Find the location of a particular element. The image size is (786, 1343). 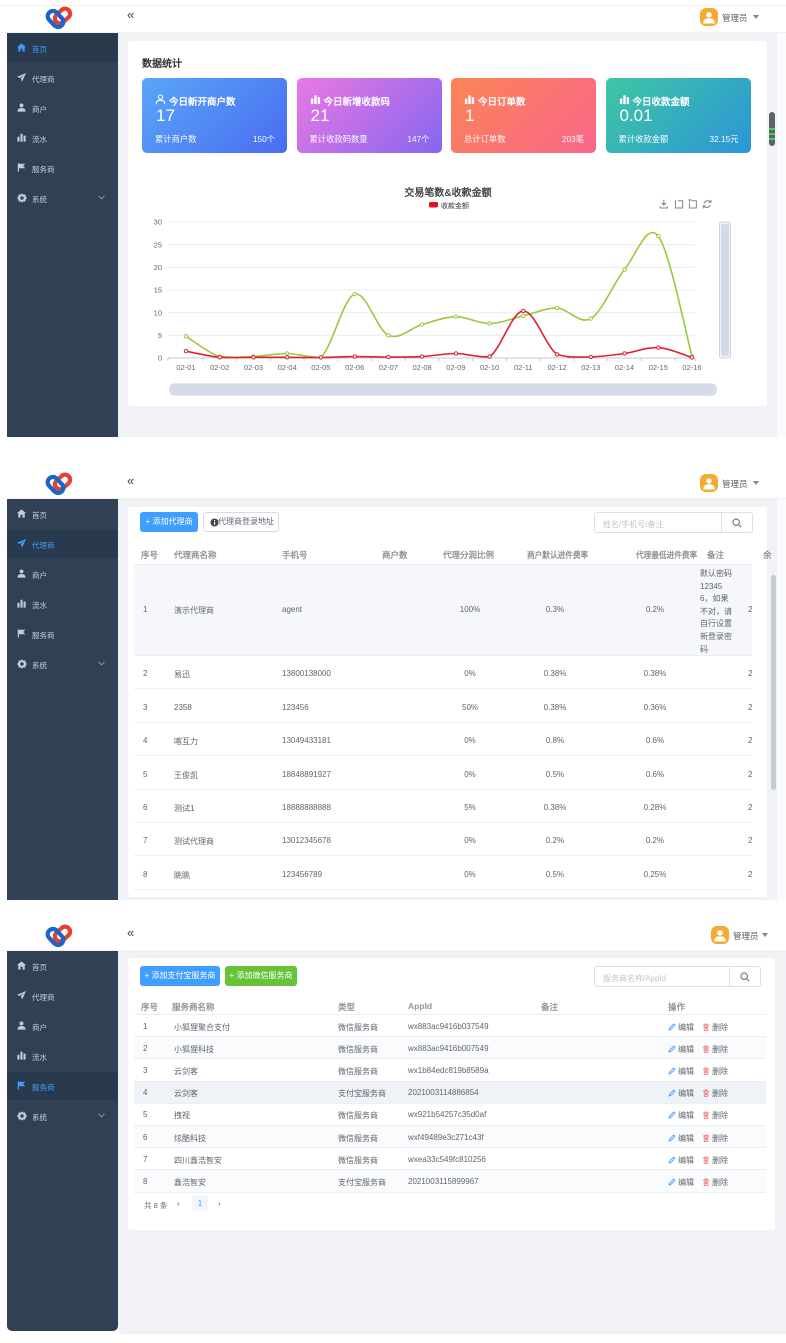

svg-text: 5 is located at coordinates (160, 335).